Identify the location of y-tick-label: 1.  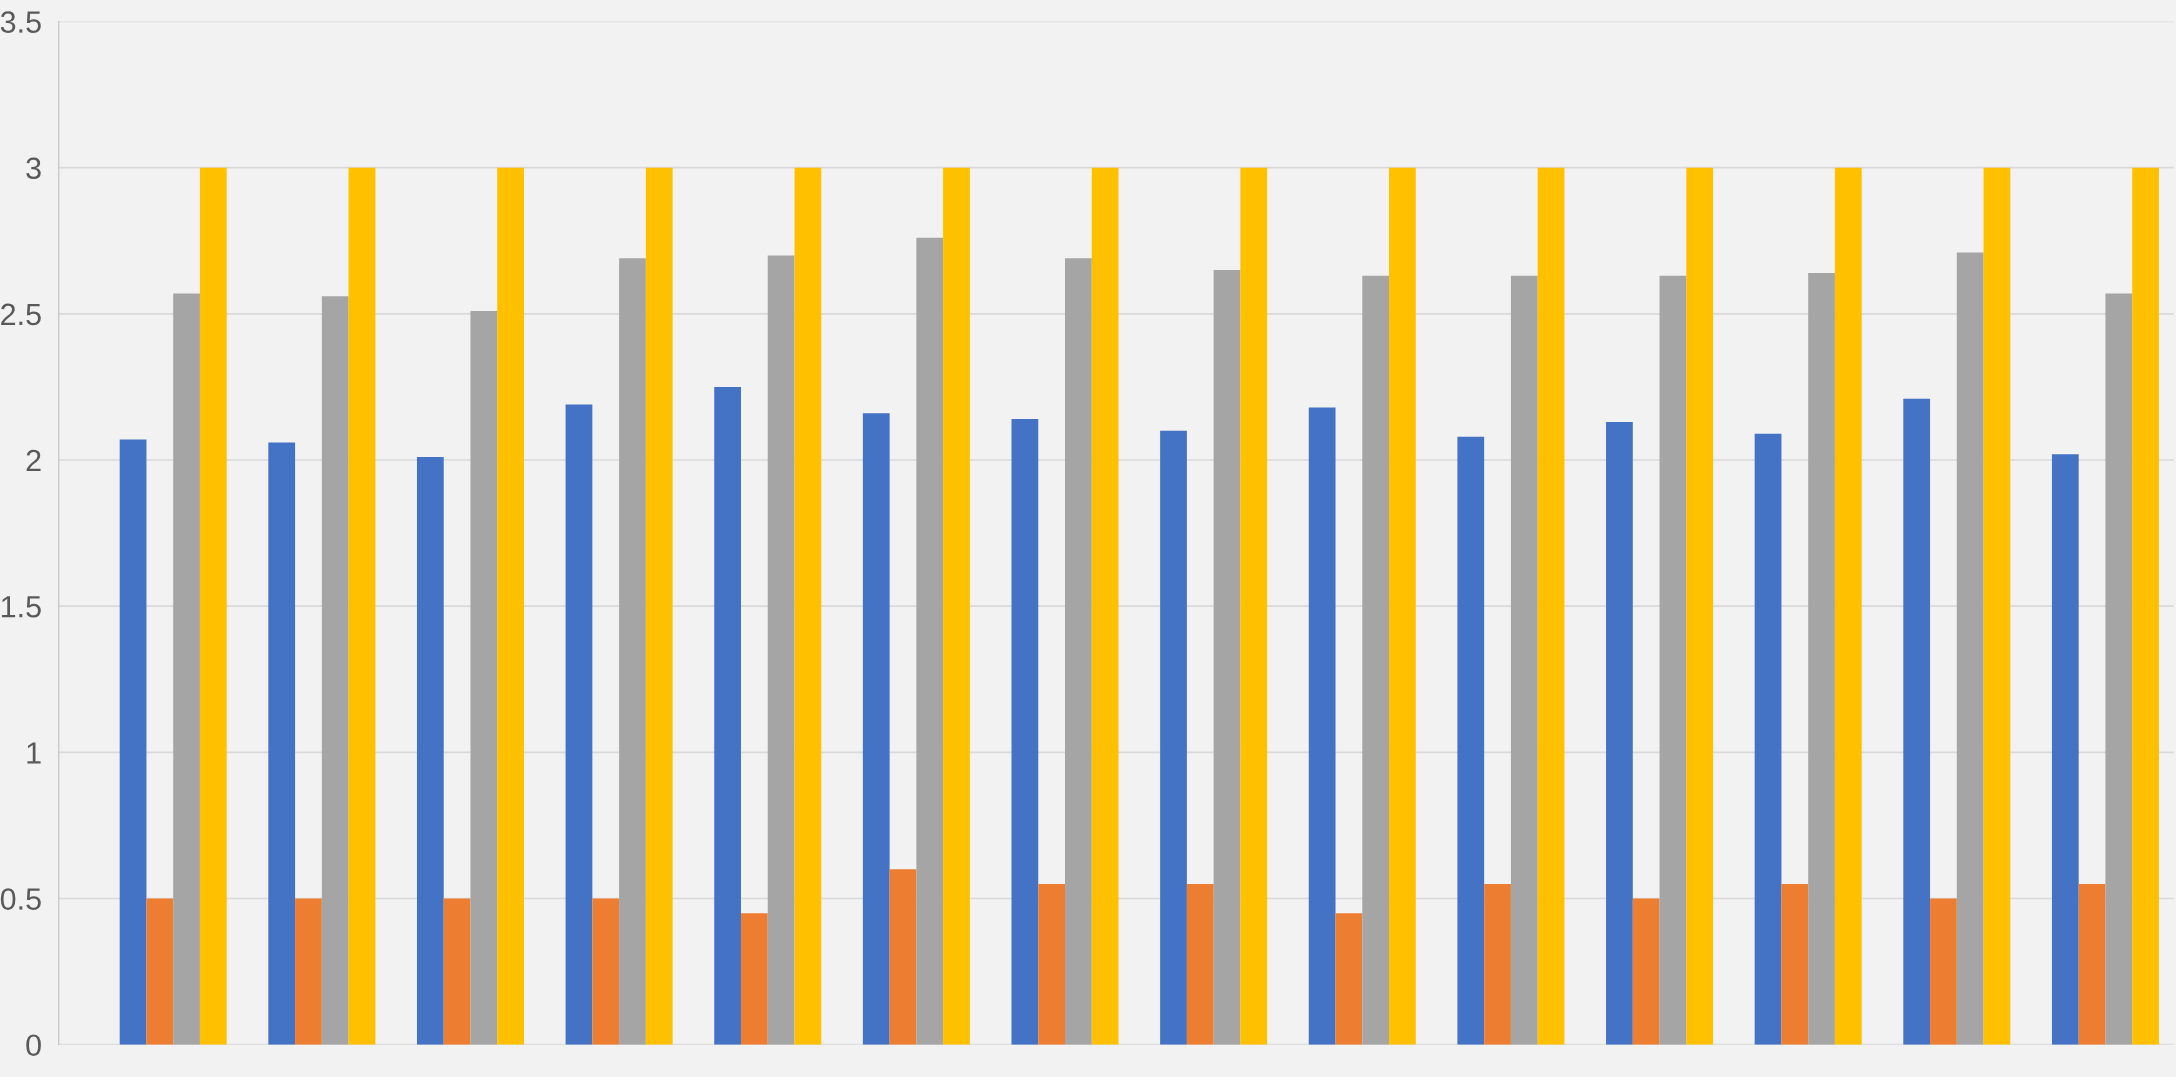
(34, 753).